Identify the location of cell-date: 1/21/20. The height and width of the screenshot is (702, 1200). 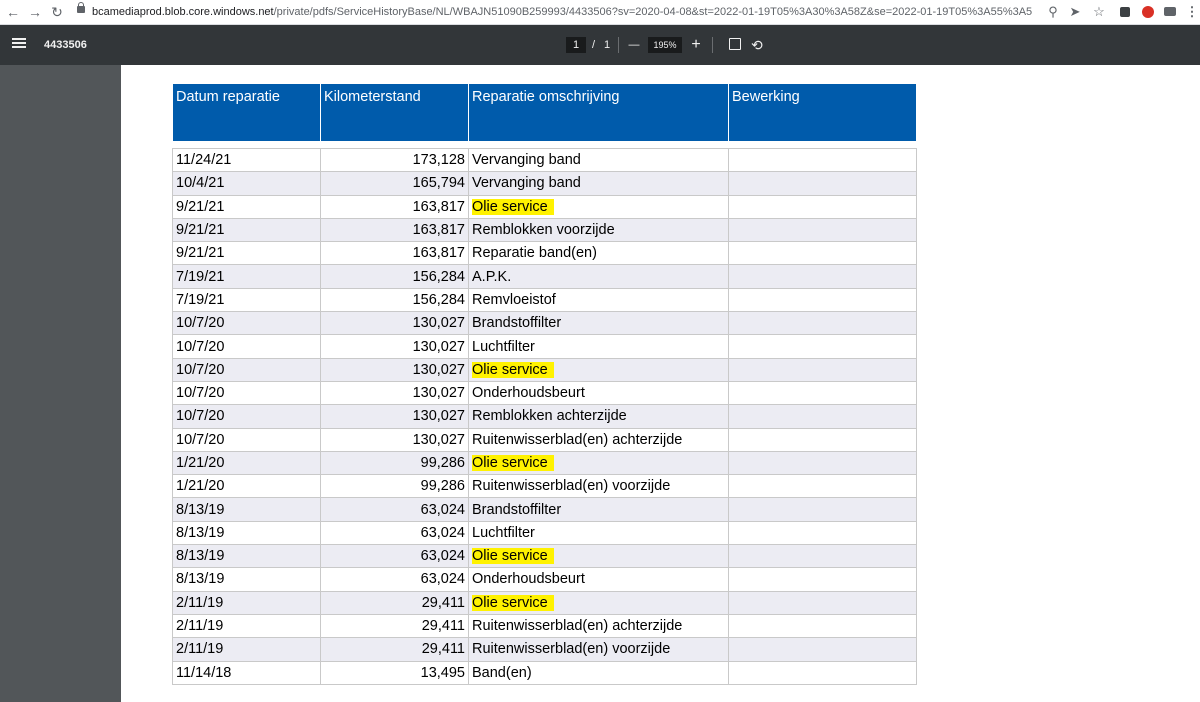
(246, 486).